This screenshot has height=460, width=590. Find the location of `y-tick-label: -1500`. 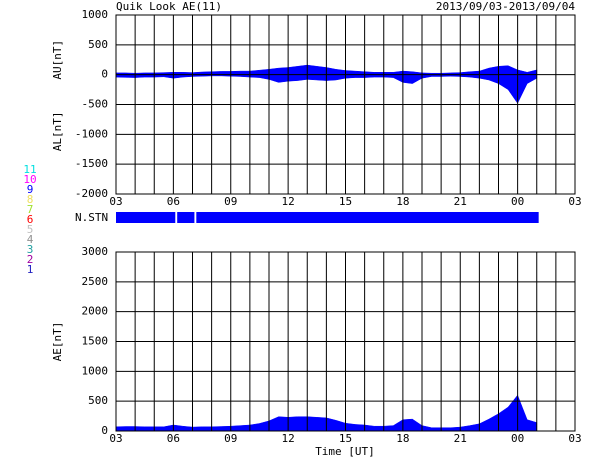

y-tick-label: -1500 is located at coordinates (91, 163).